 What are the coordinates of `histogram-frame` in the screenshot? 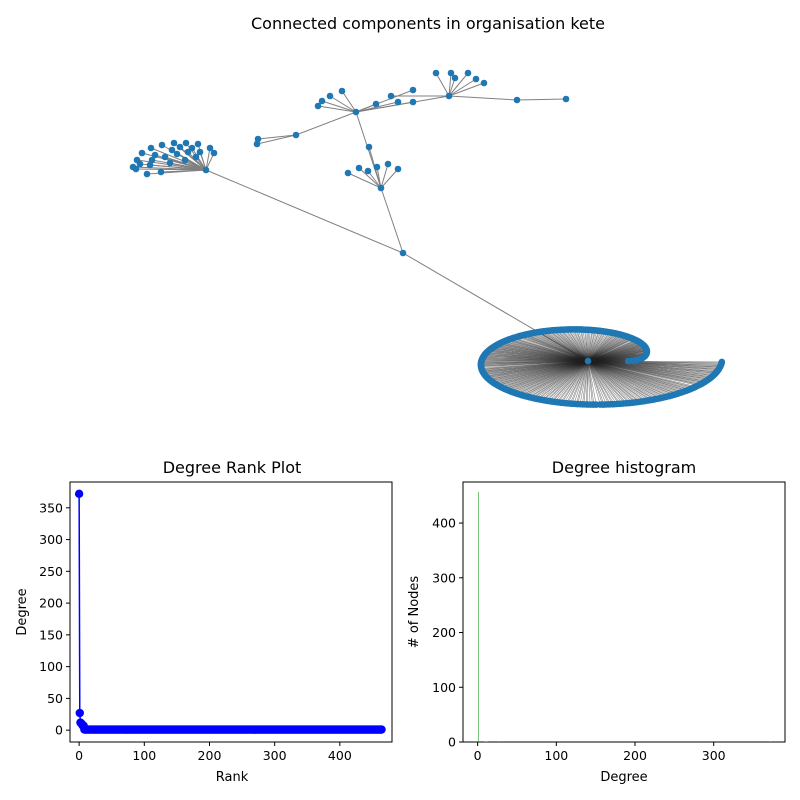 It's located at (624, 612).